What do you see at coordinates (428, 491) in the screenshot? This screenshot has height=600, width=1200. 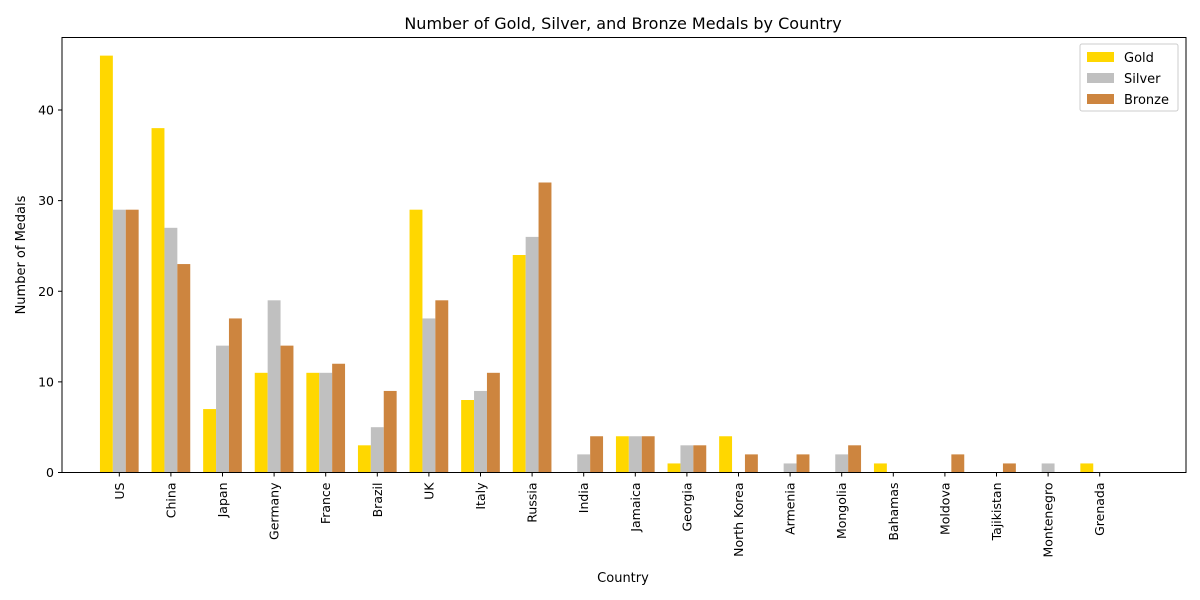 I see `x-tick-label: UK` at bounding box center [428, 491].